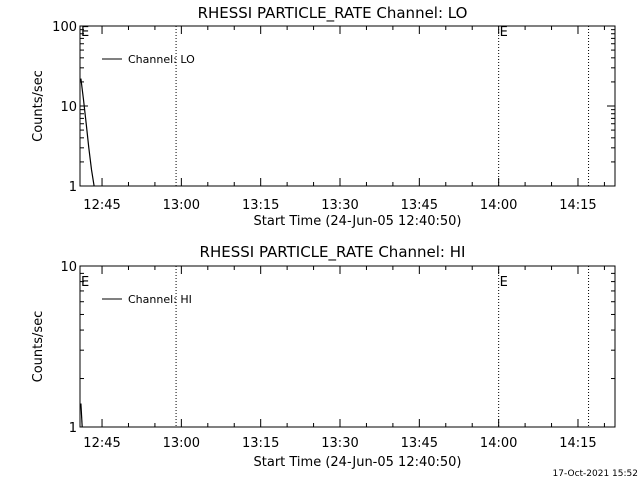 This screenshot has height=480, width=640. I want to click on legend-label: Channel: HI, so click(160, 299).